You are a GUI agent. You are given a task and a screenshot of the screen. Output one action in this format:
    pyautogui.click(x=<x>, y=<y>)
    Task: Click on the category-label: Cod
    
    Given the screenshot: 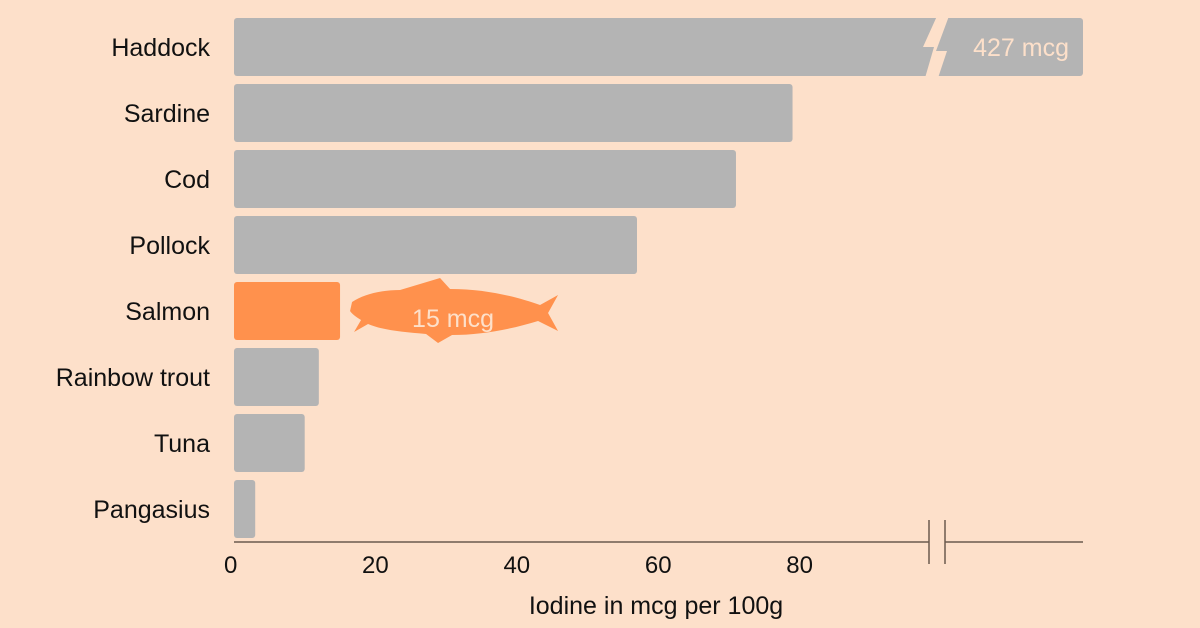 What is the action you would take?
    pyautogui.click(x=187, y=180)
    